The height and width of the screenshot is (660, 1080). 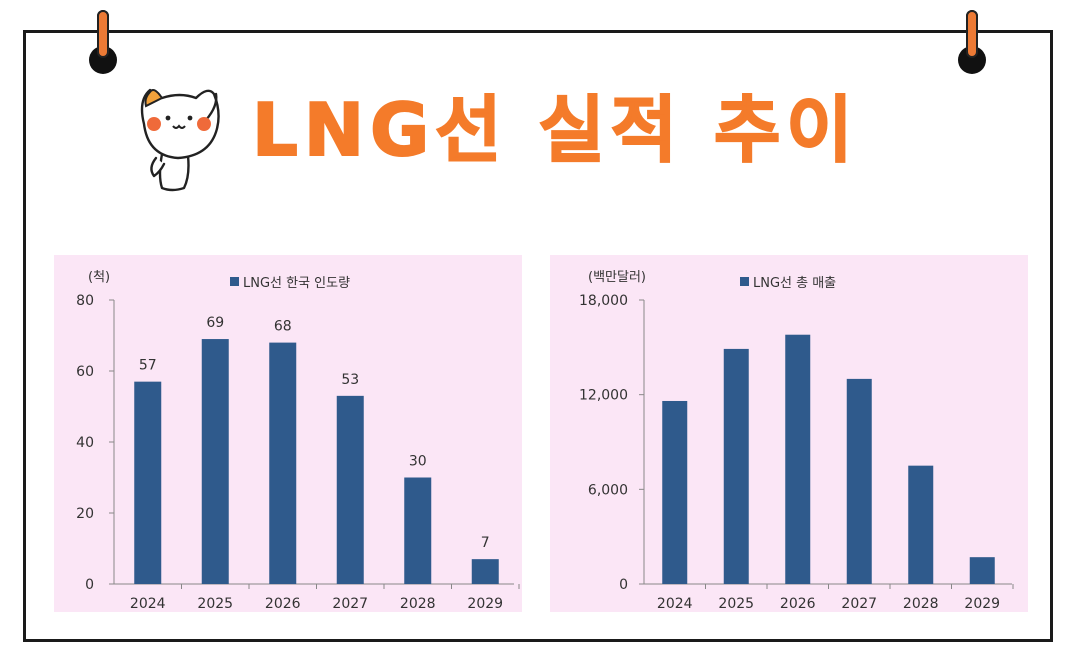 I want to click on page-title: LNG선 실적 추이, so click(x=555, y=130).